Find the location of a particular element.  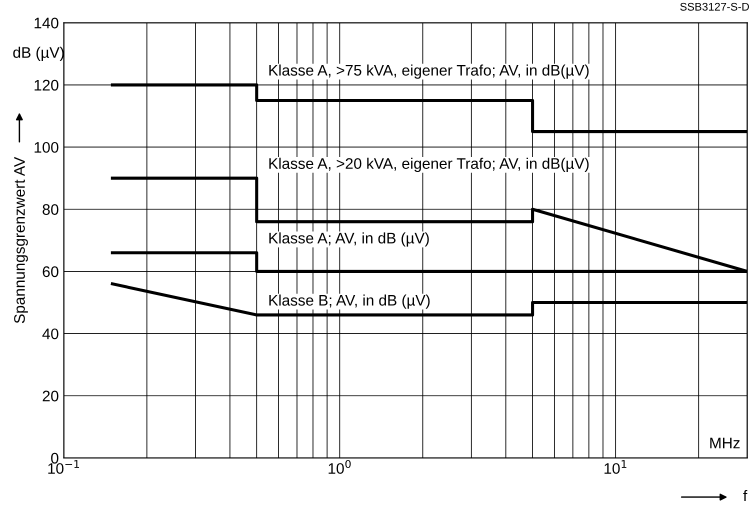

series-label: Klasse A, >20 kVA, eigener Trafo; AV, in dB(µV) is located at coordinates (429, 165).